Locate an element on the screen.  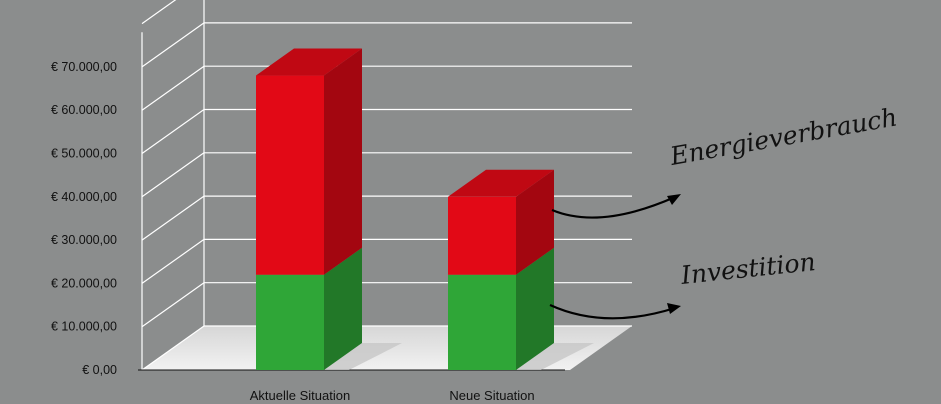
arrow-head-energieverbrauch is located at coordinates (674, 199).